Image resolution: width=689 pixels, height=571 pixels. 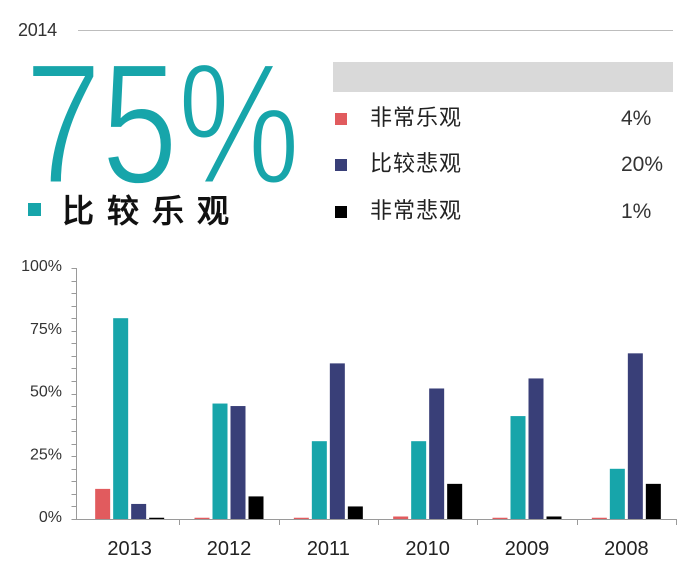 I want to click on legend-label: 比较悲观, so click(x=416, y=164).